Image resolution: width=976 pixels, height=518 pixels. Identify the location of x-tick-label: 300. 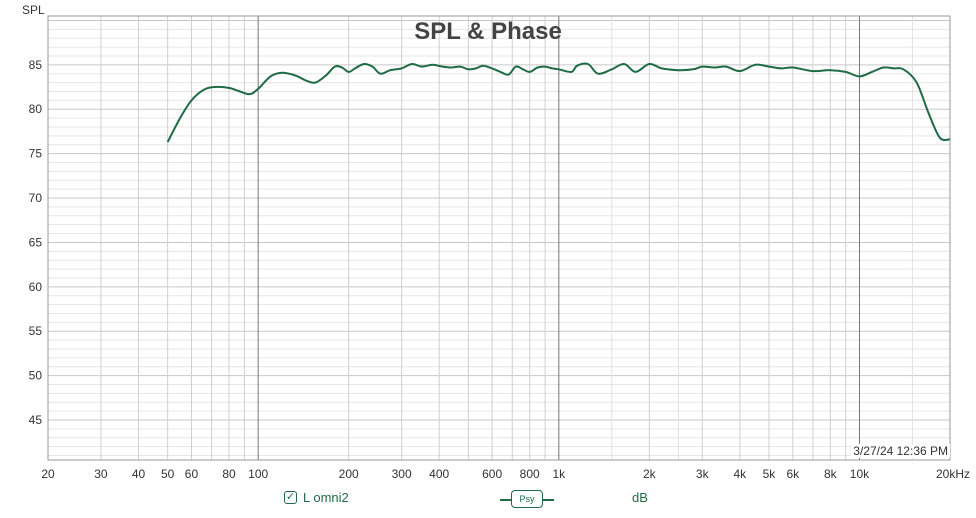
(402, 474).